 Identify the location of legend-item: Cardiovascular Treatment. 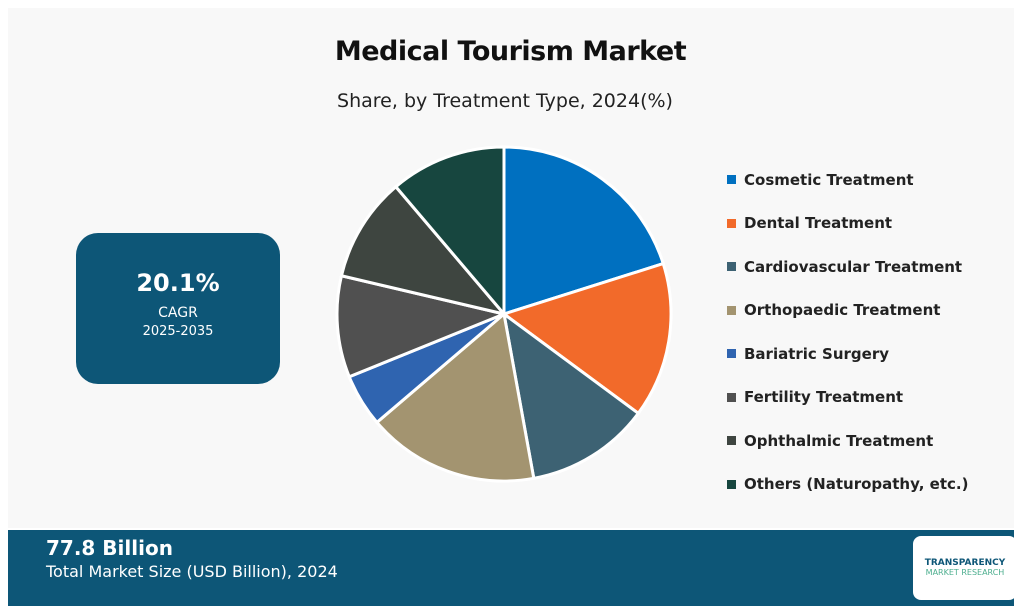
(847, 267).